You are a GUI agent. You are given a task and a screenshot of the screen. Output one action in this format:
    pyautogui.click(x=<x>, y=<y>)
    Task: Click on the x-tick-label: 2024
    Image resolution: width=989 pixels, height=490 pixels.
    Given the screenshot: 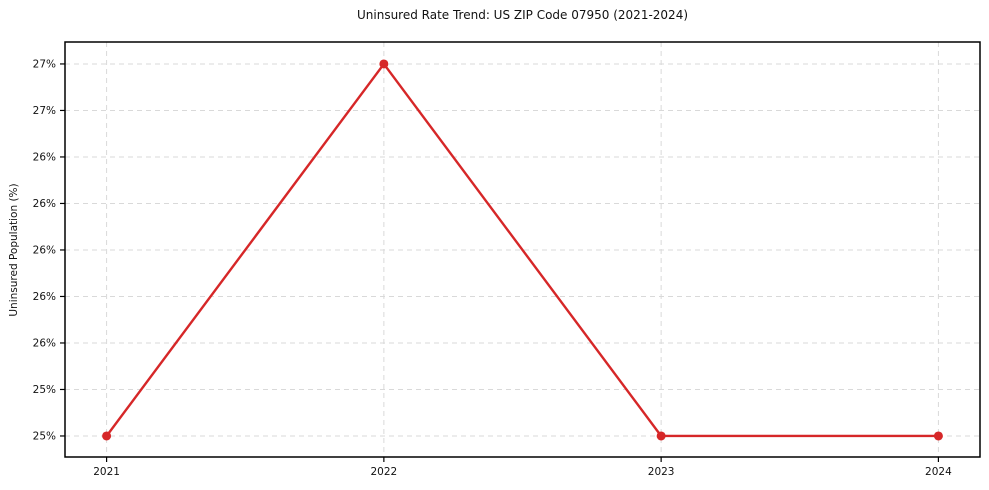 What is the action you would take?
    pyautogui.click(x=938, y=472)
    